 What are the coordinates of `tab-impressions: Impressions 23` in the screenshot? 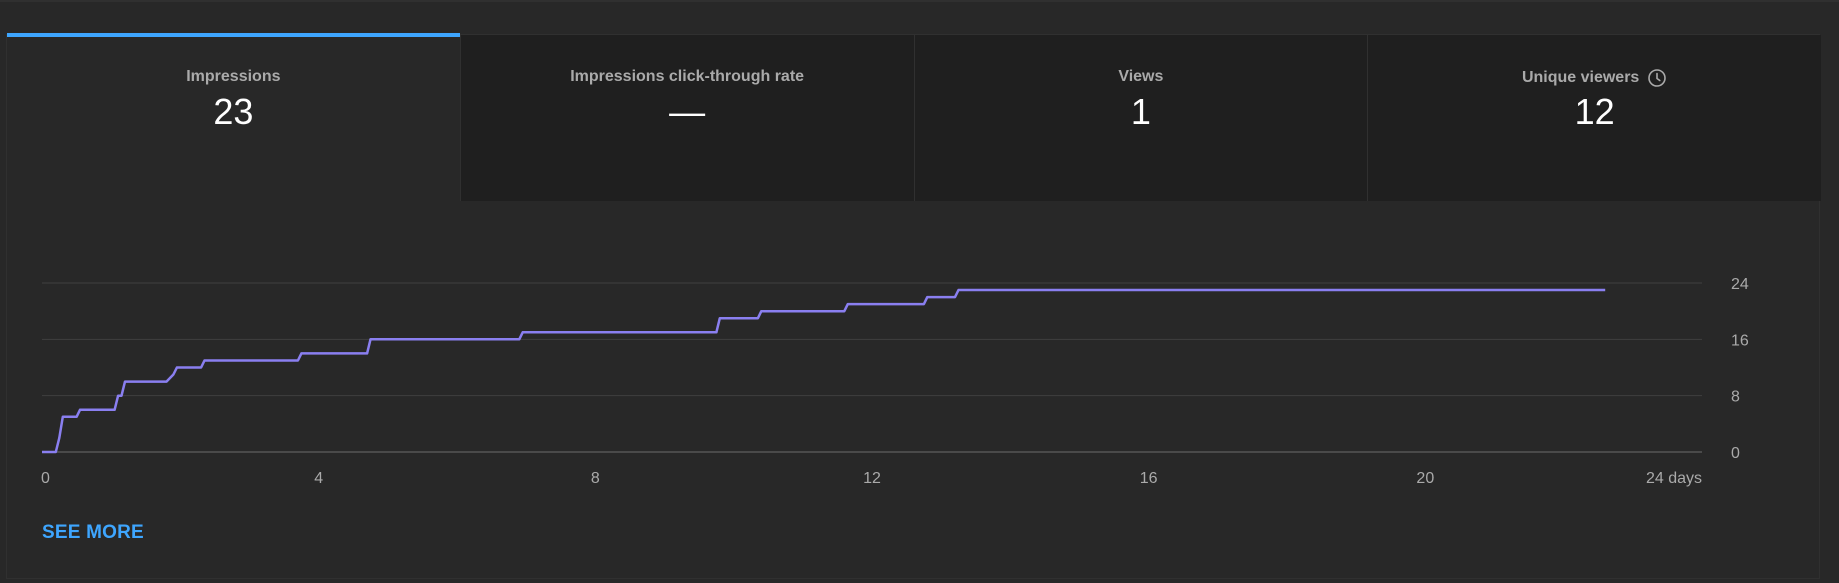 It's located at (233, 117).